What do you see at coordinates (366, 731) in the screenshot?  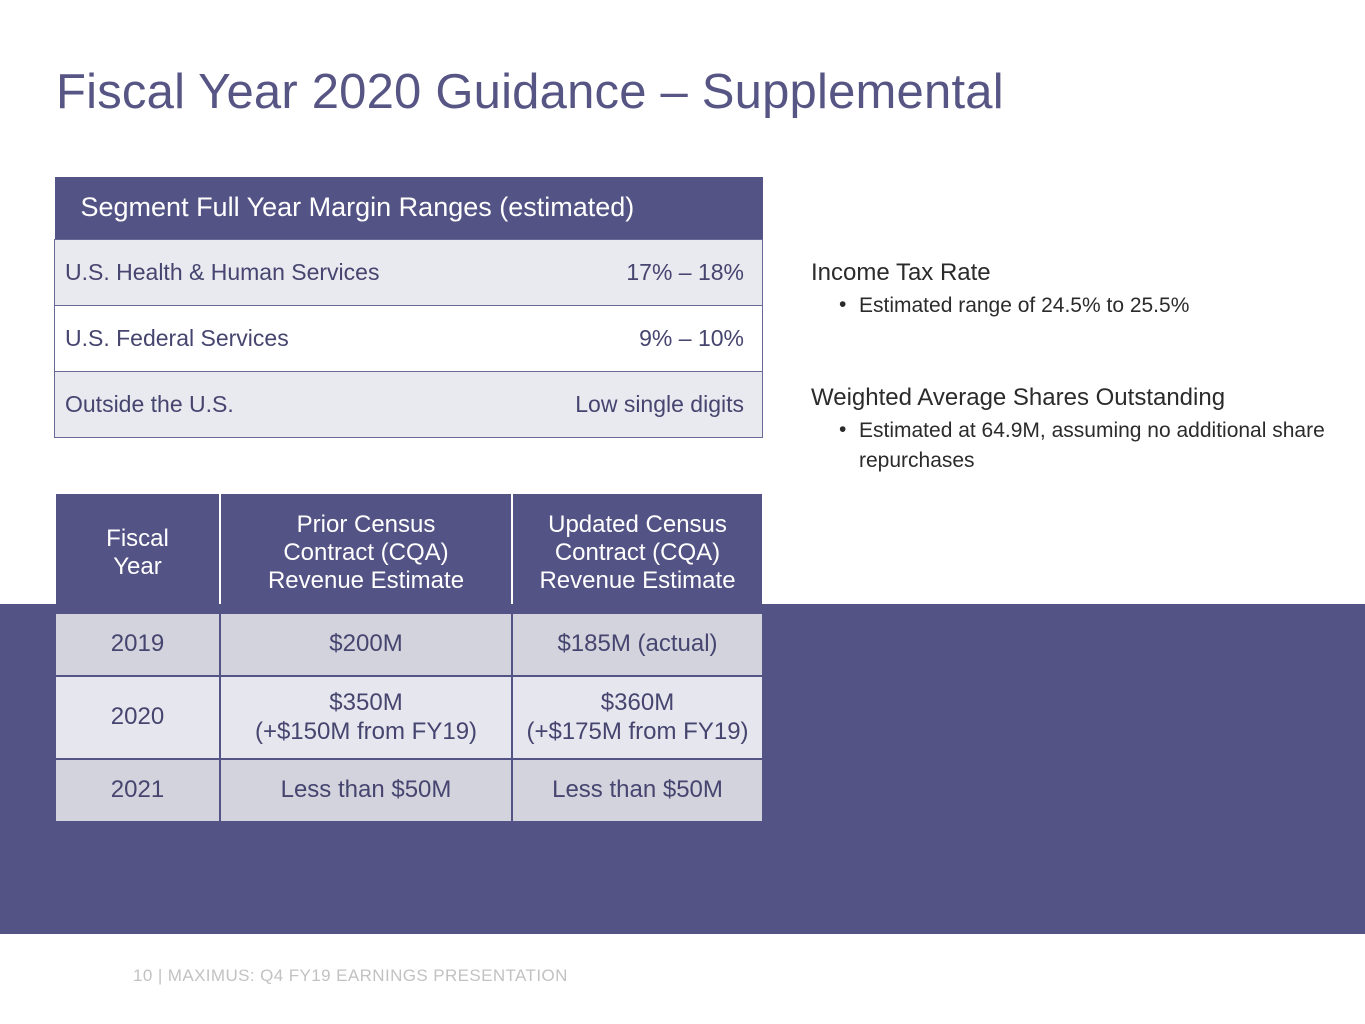 I see `cell-line: (+$150M from FY19)` at bounding box center [366, 731].